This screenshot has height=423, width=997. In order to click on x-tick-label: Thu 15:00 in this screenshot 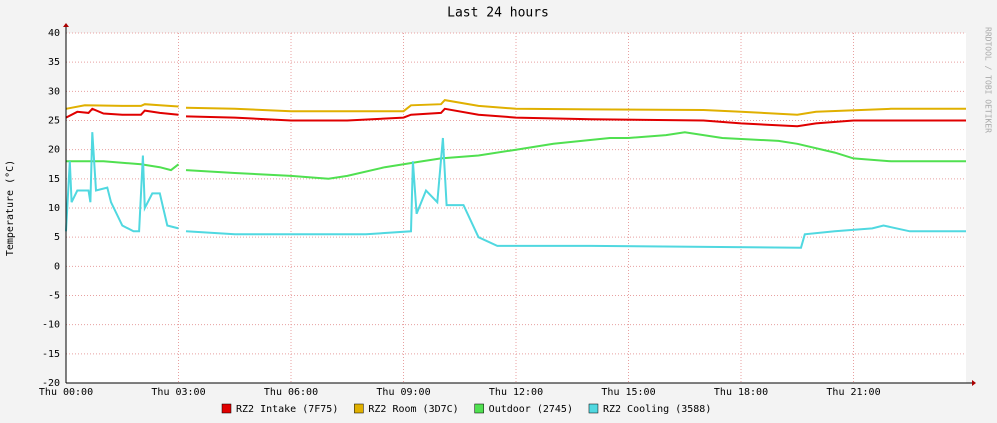, I will do `click(628, 392)`.